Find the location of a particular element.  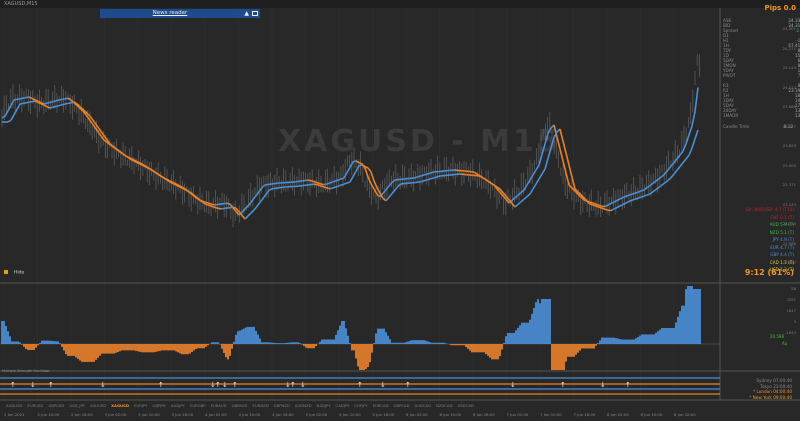

symbol-tab: AUDCAD is located at coordinates (423, 405).